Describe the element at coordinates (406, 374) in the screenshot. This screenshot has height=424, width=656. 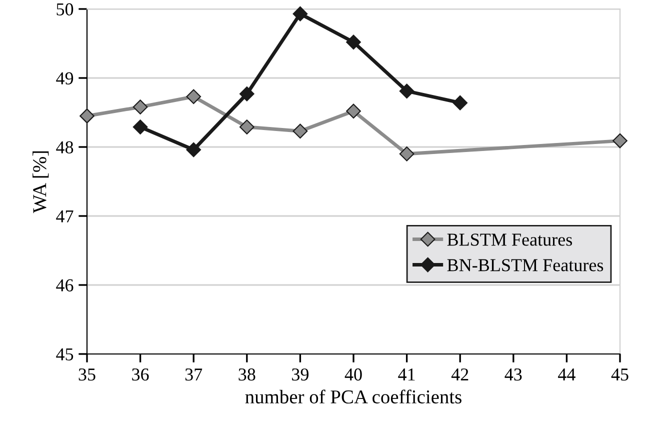
I see `x-tick-label: 41` at that location.